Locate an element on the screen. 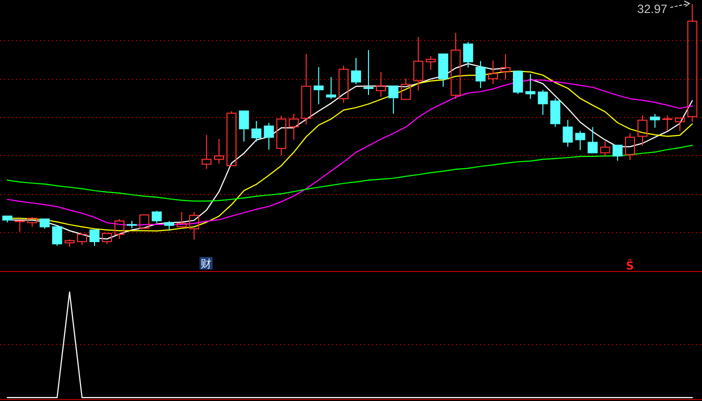 This screenshot has width=702, height=401. note: 财 is located at coordinates (206, 263).